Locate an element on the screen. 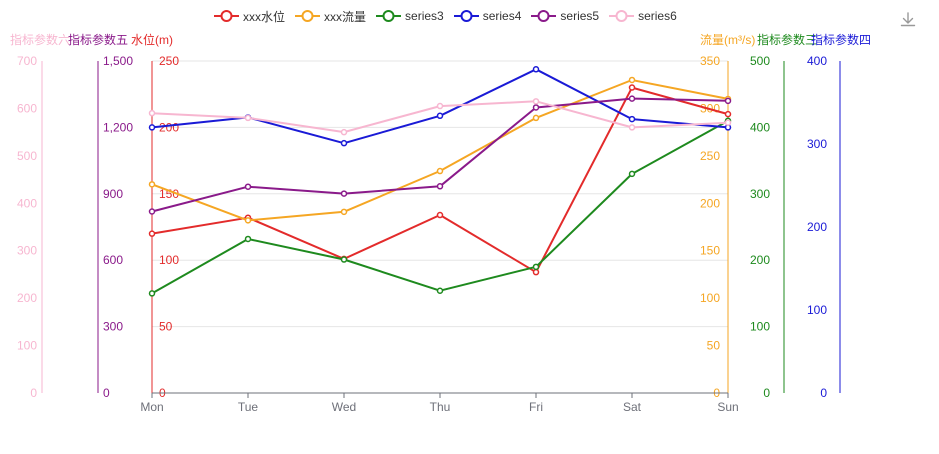 This screenshot has height=454, width=939. x-tick-label: Thu is located at coordinates (440, 407).